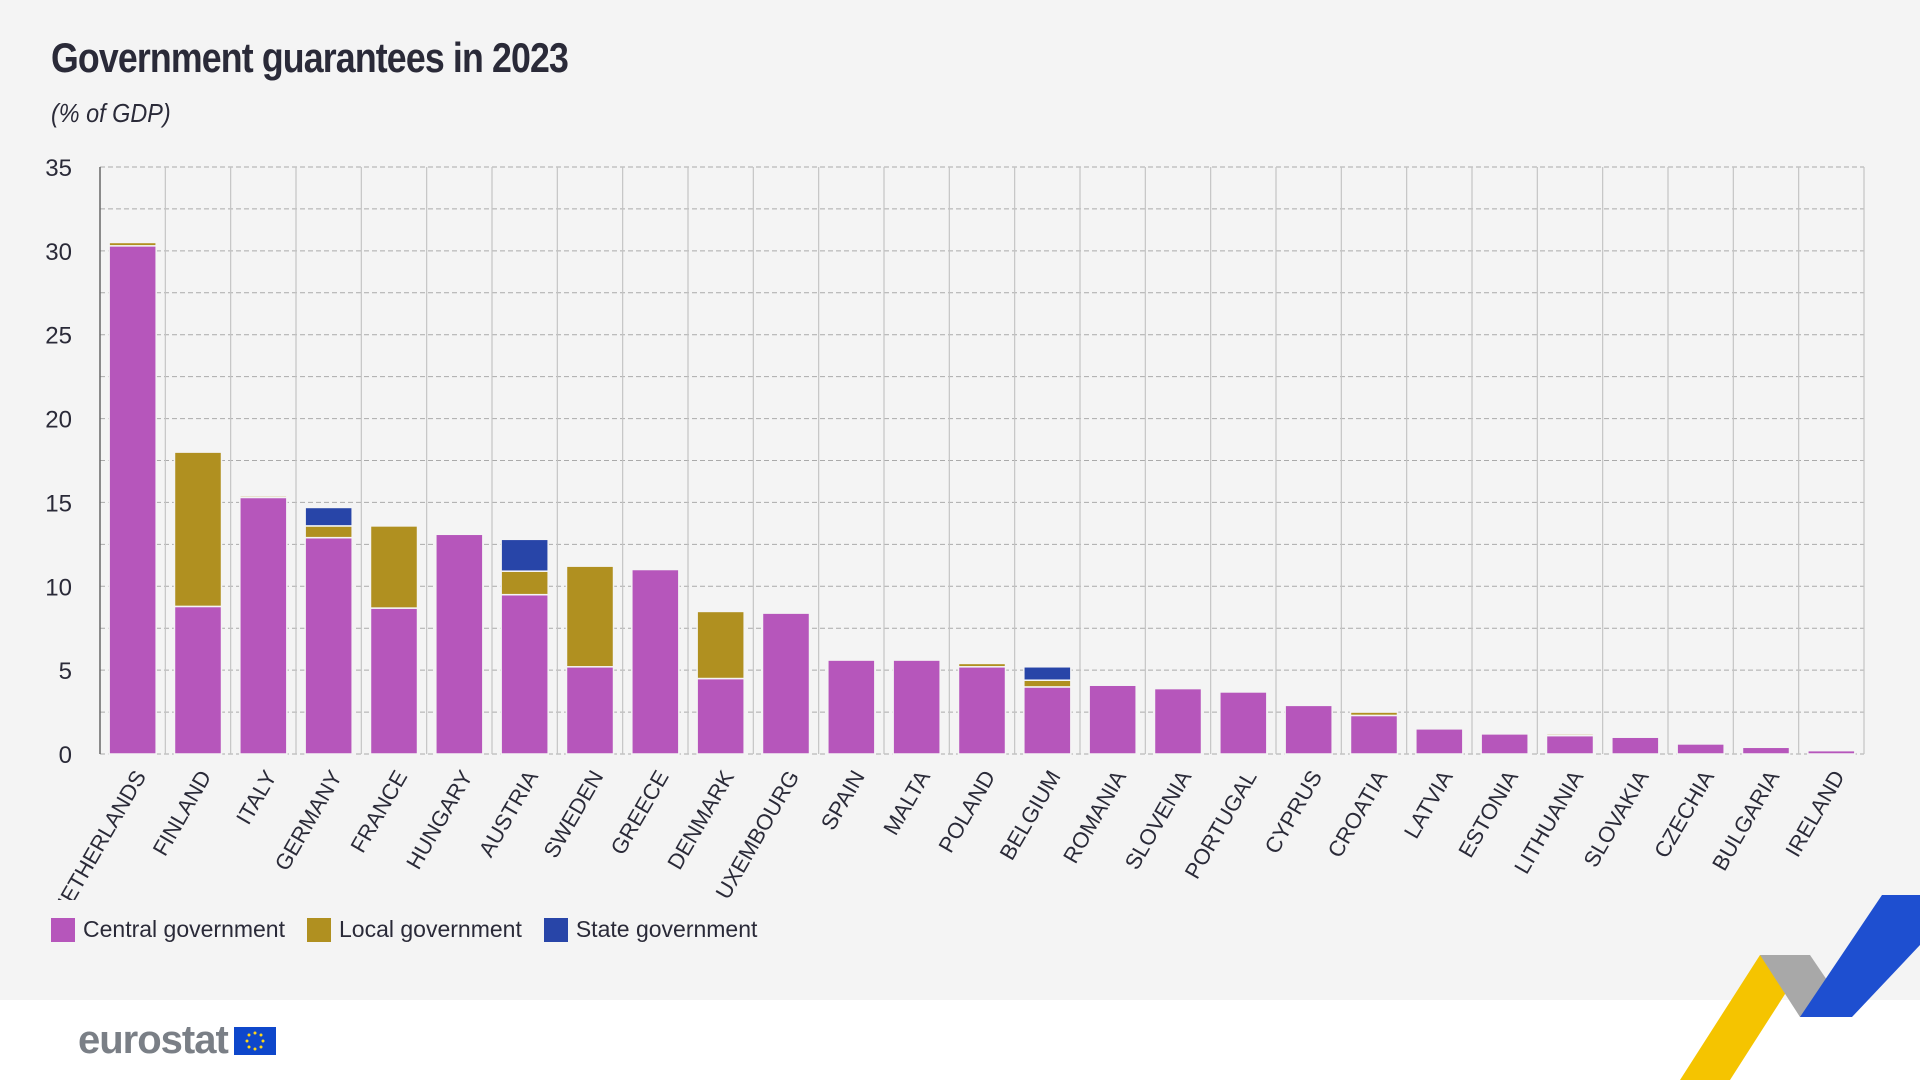 The image size is (1920, 1080). I want to click on logo-text: eurostat, so click(153, 1040).